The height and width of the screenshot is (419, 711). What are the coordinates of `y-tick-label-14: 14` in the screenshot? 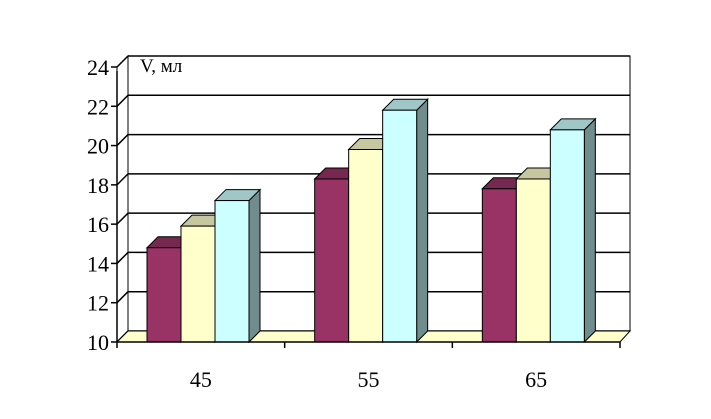 It's located at (98, 263).